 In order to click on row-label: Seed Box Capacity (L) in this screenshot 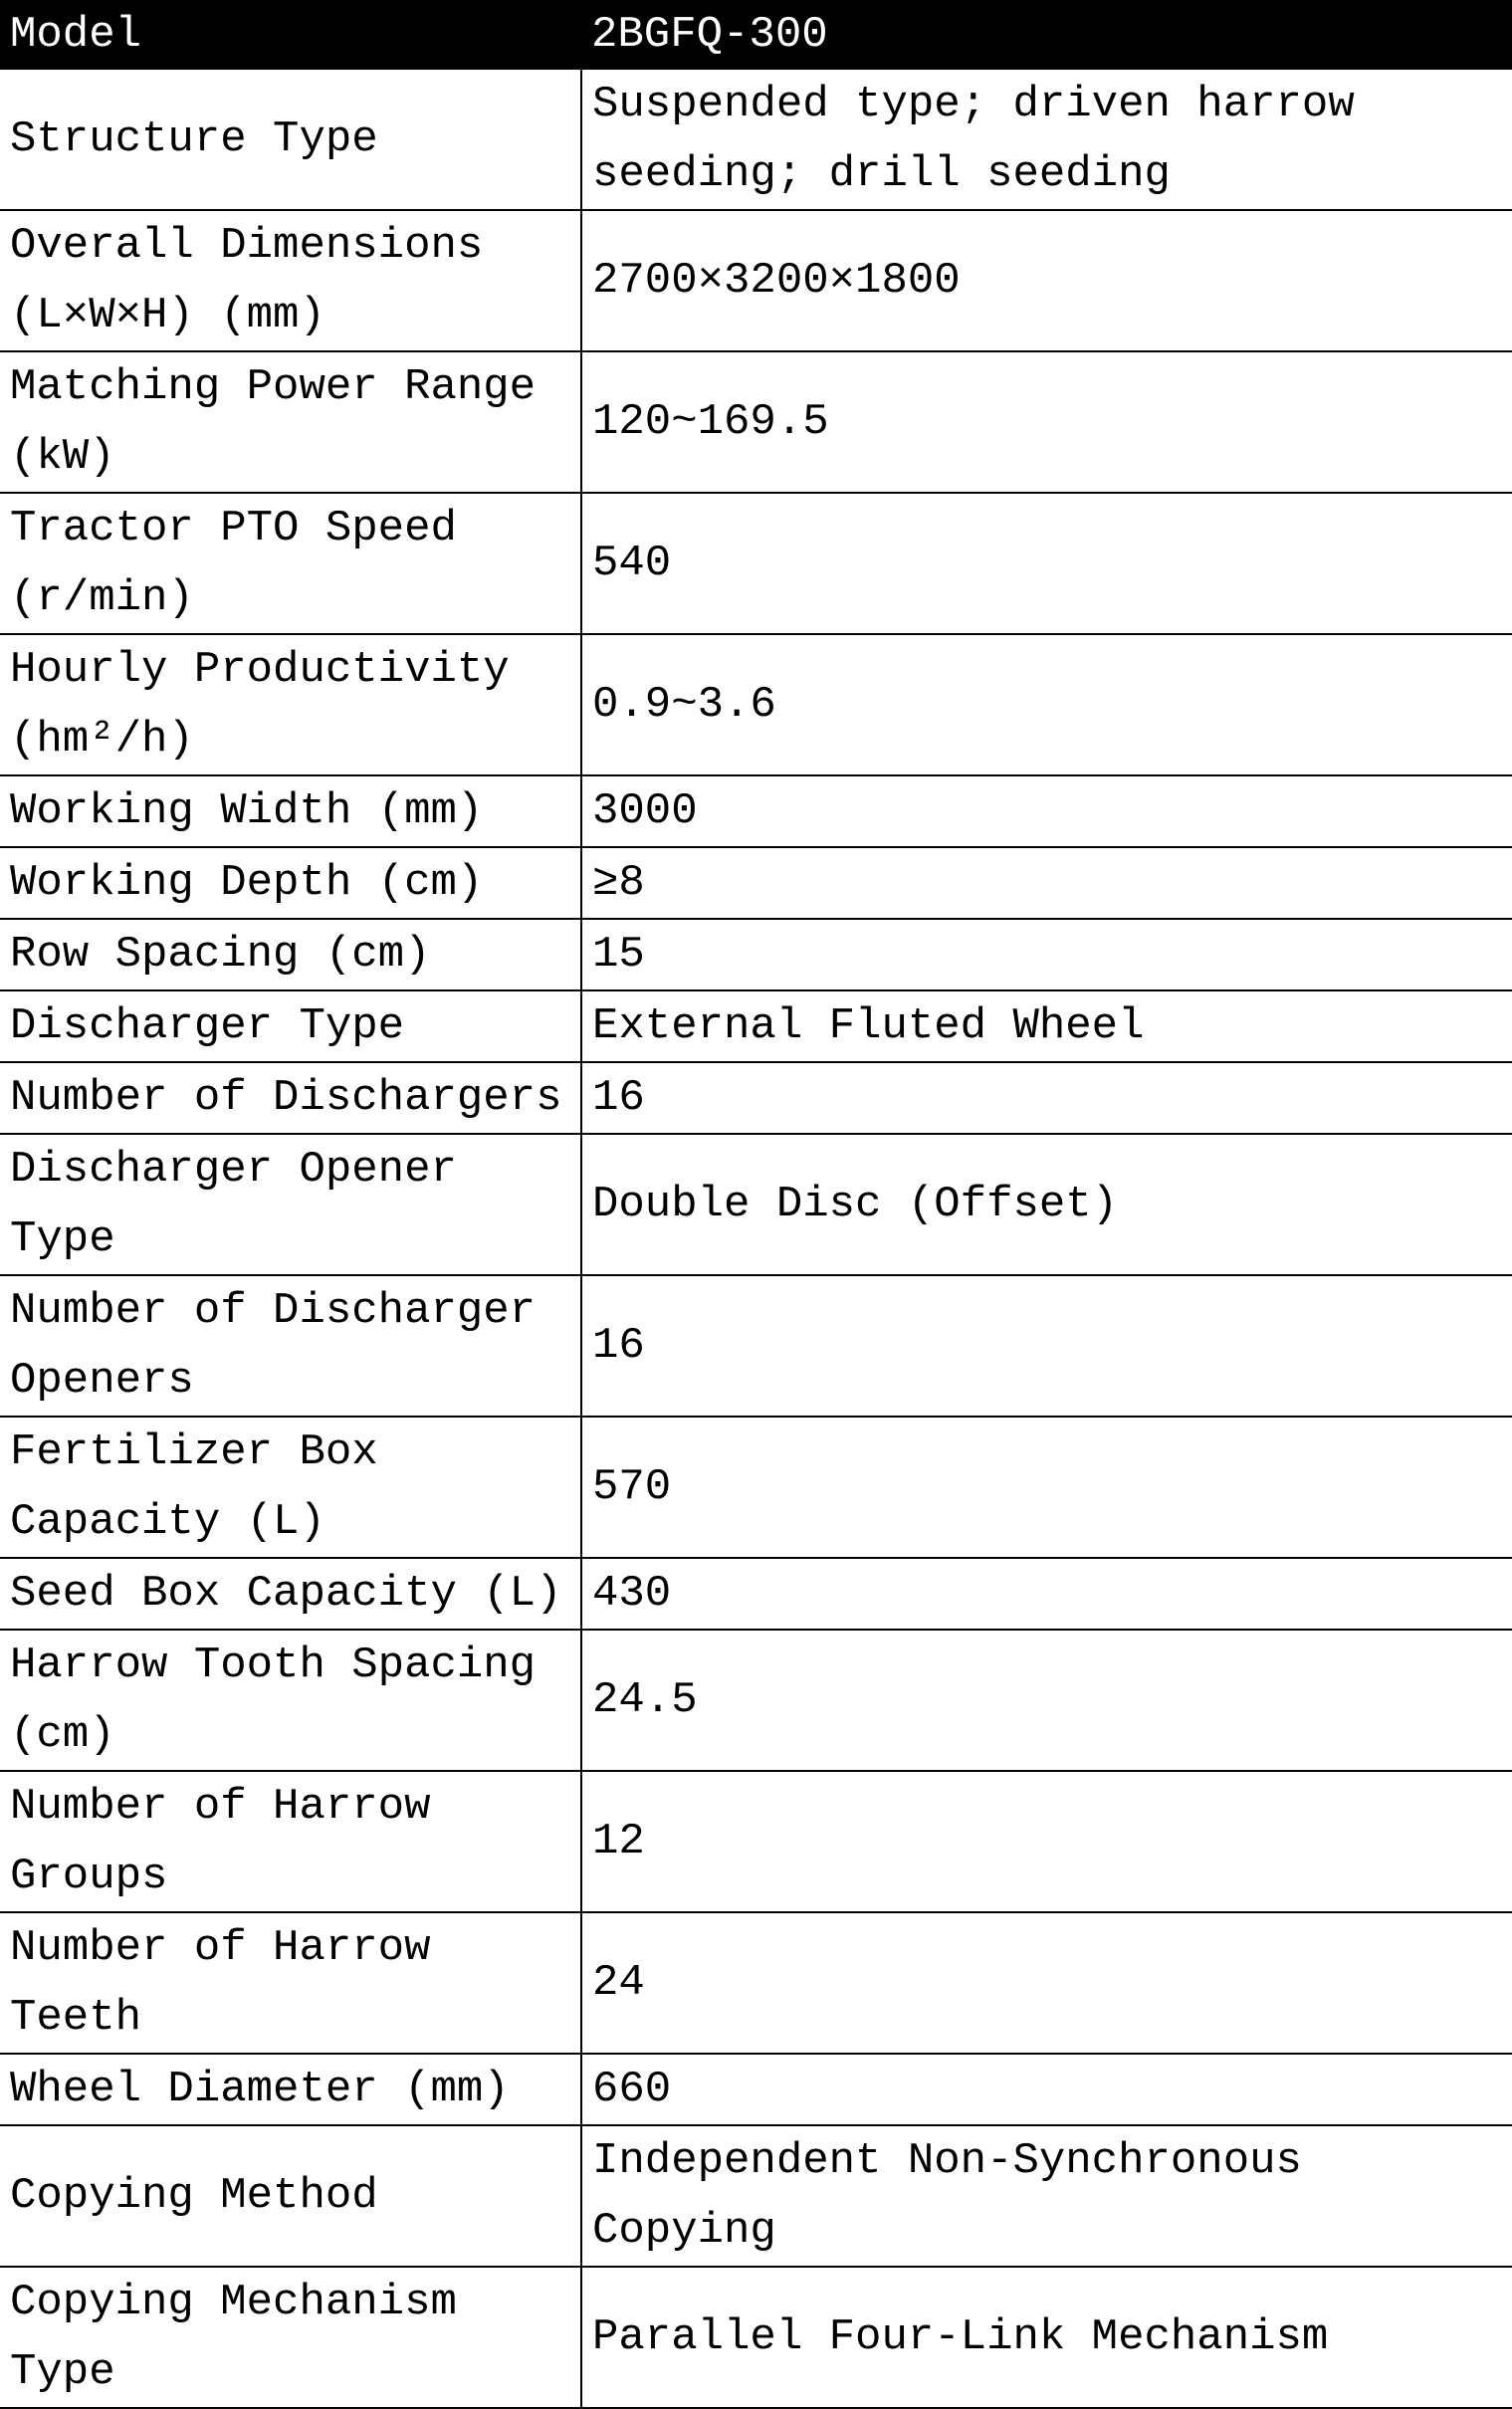, I will do `click(290, 1594)`.